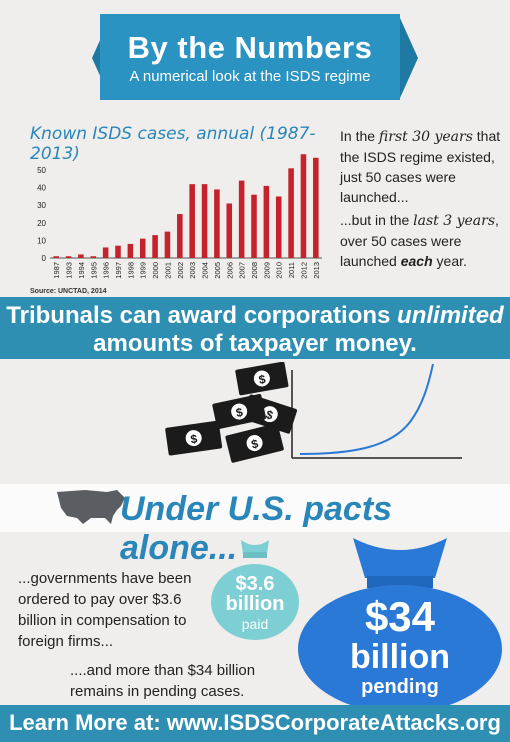  Describe the element at coordinates (173, 144) in the screenshot. I see `chart-title: Known ISDS cases, annual (1987-2013)` at that location.